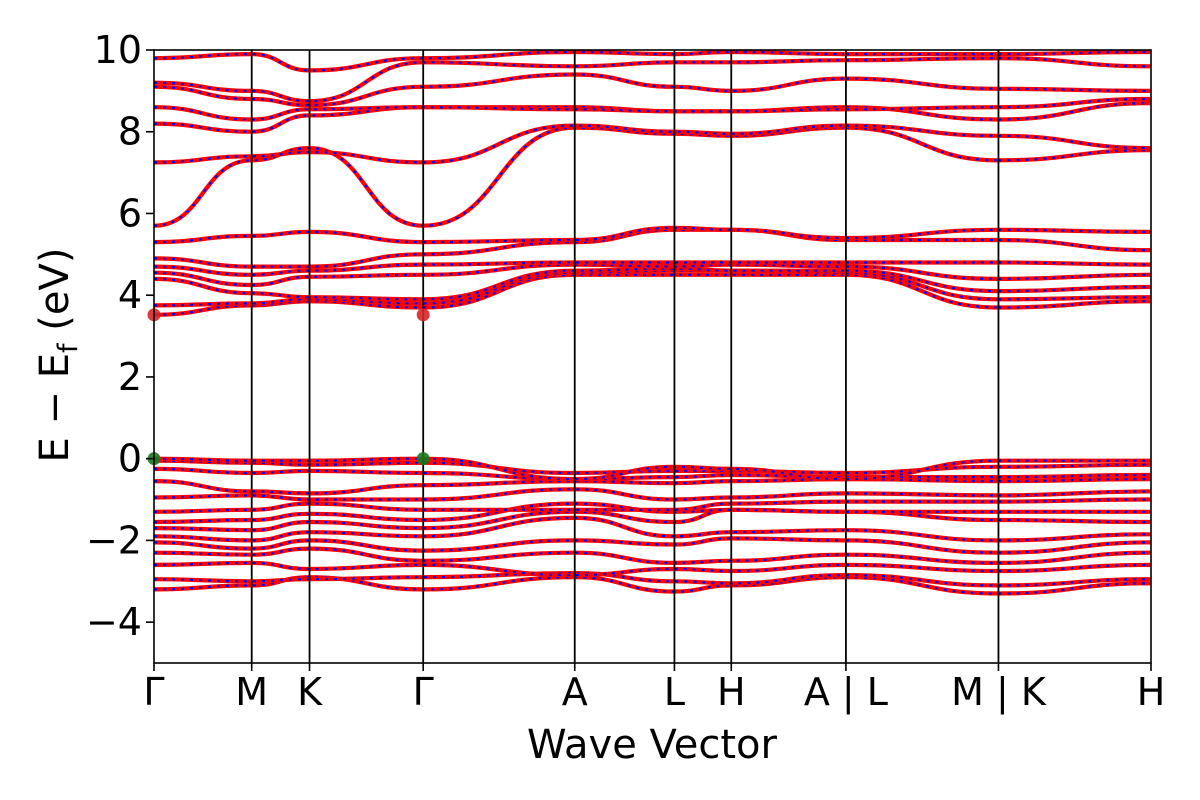 Image resolution: width=1200 pixels, height=800 pixels. I want to click on band-26-segment-2-line, so click(1073, 62).